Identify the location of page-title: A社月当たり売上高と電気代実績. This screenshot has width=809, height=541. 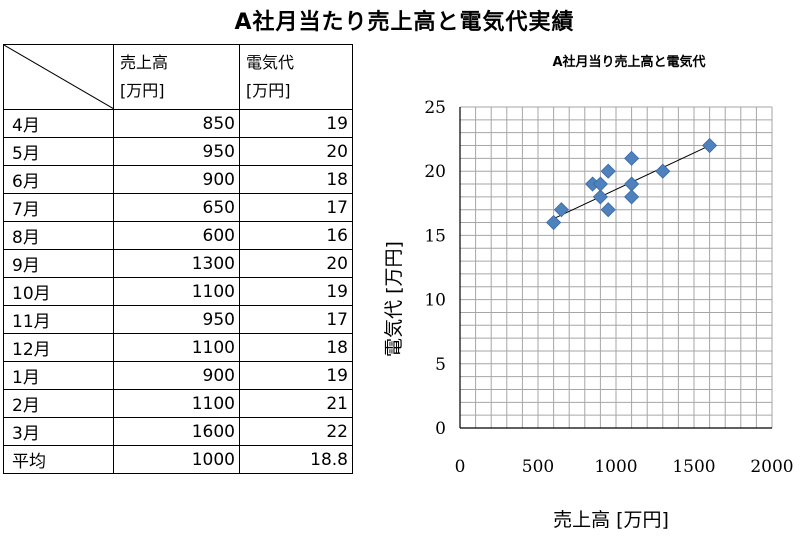
(404, 22).